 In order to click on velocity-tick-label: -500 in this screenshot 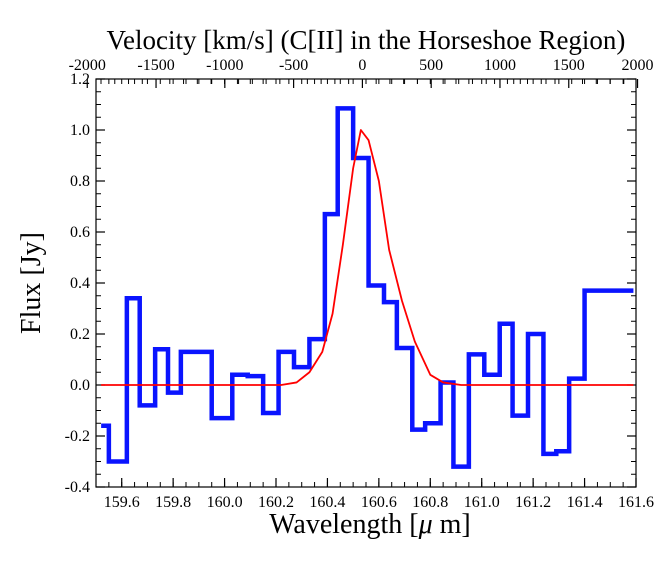, I will do `click(293, 65)`.